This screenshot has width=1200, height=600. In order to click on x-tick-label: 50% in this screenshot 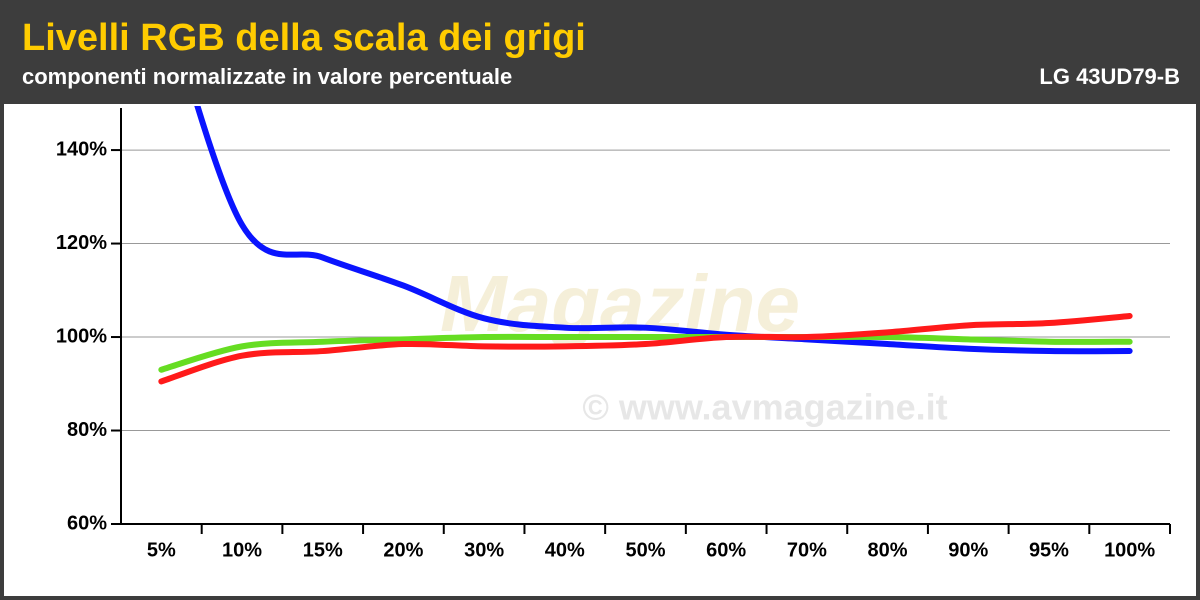, I will do `click(645, 550)`.